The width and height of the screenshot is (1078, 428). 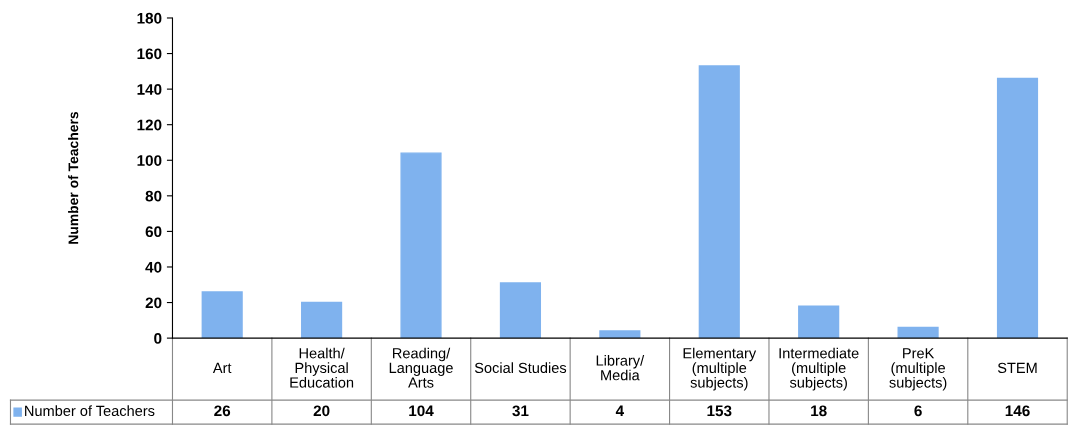 I want to click on data-label: 31, so click(x=520, y=411).